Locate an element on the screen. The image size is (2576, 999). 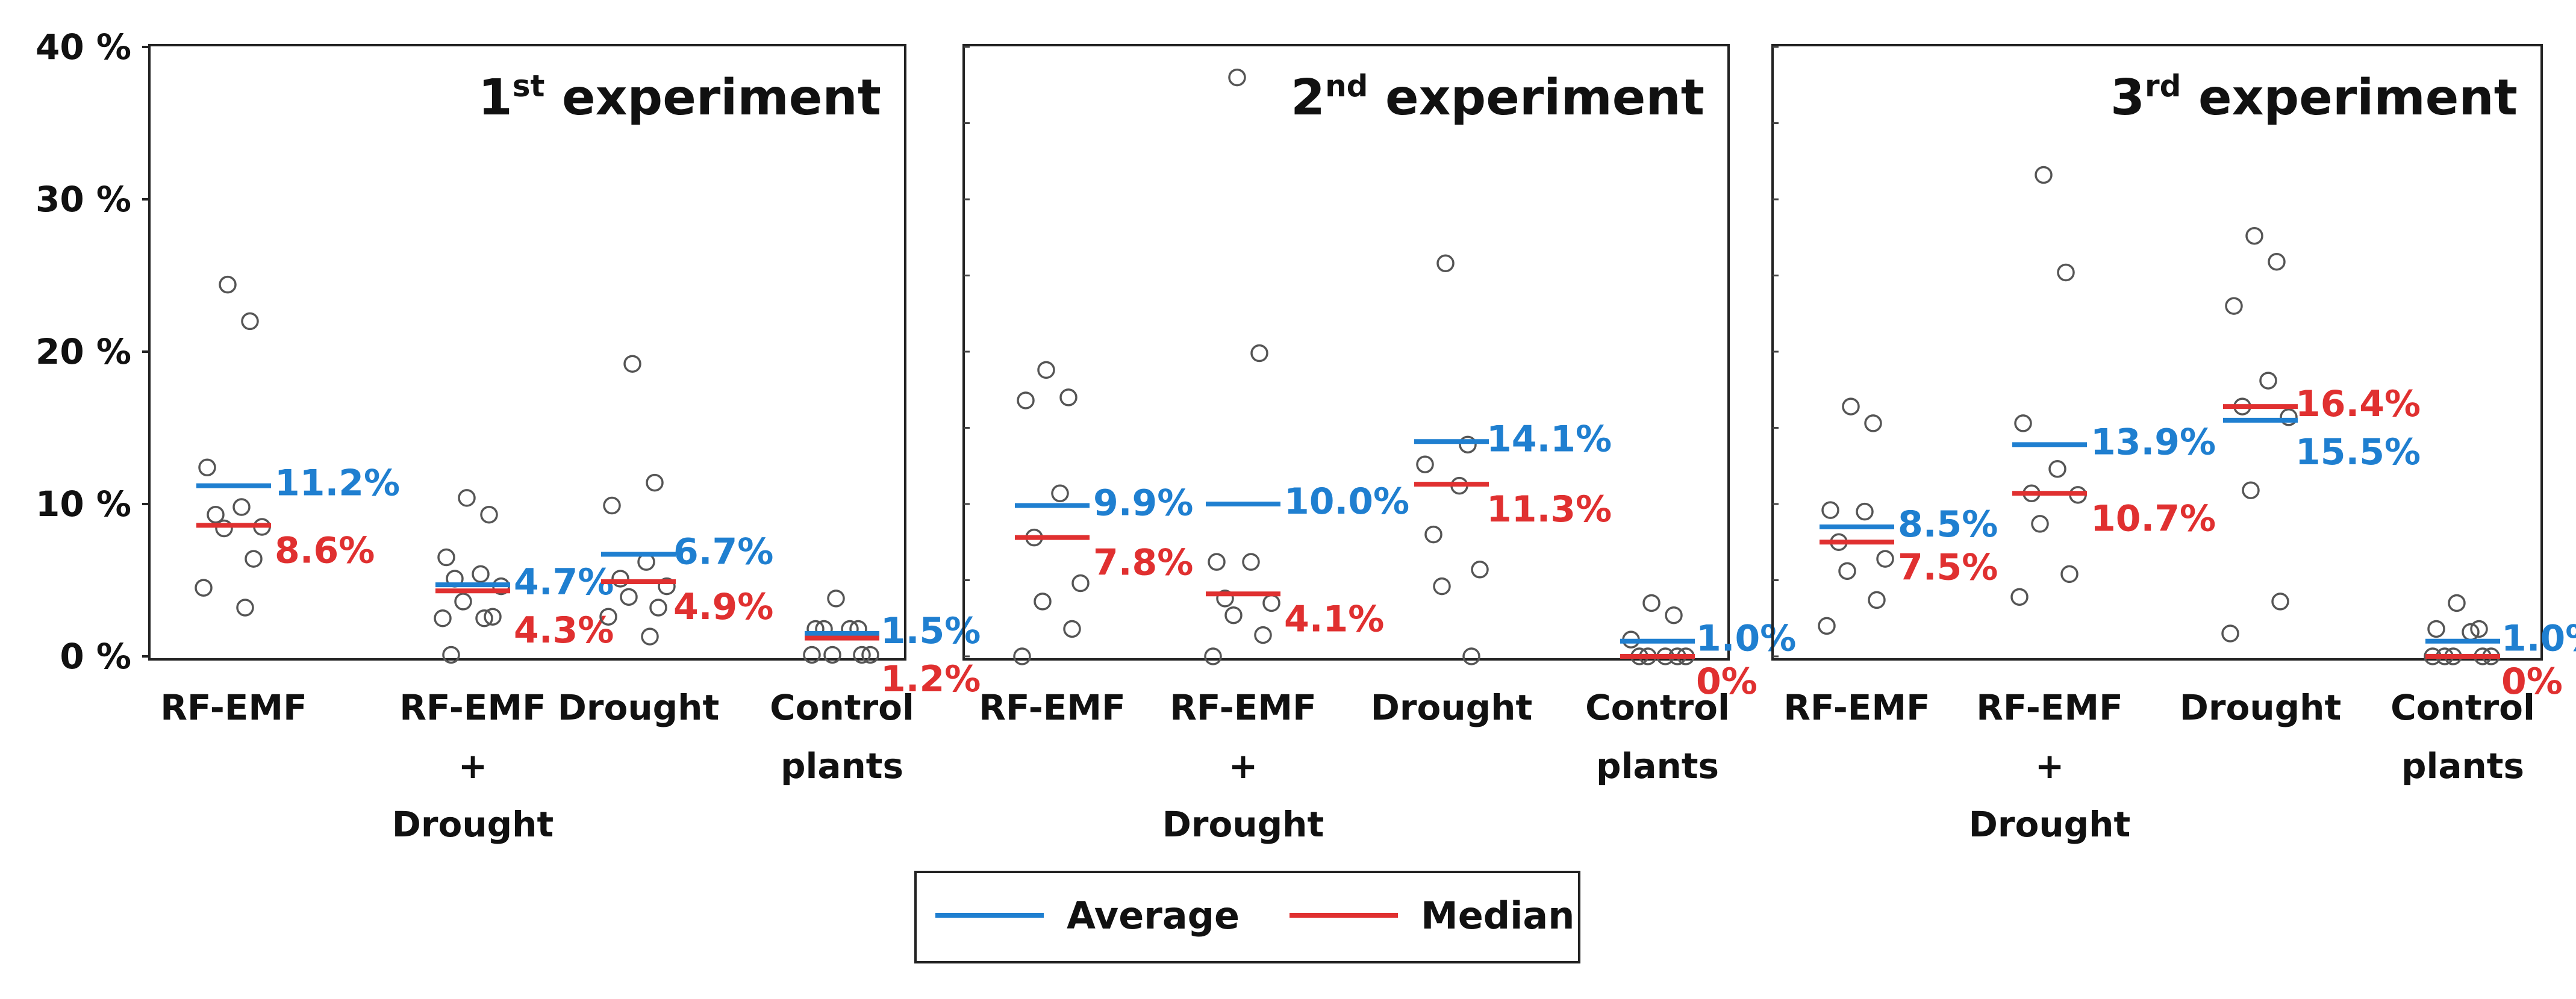
median-label: 11.3% is located at coordinates (1549, 510).